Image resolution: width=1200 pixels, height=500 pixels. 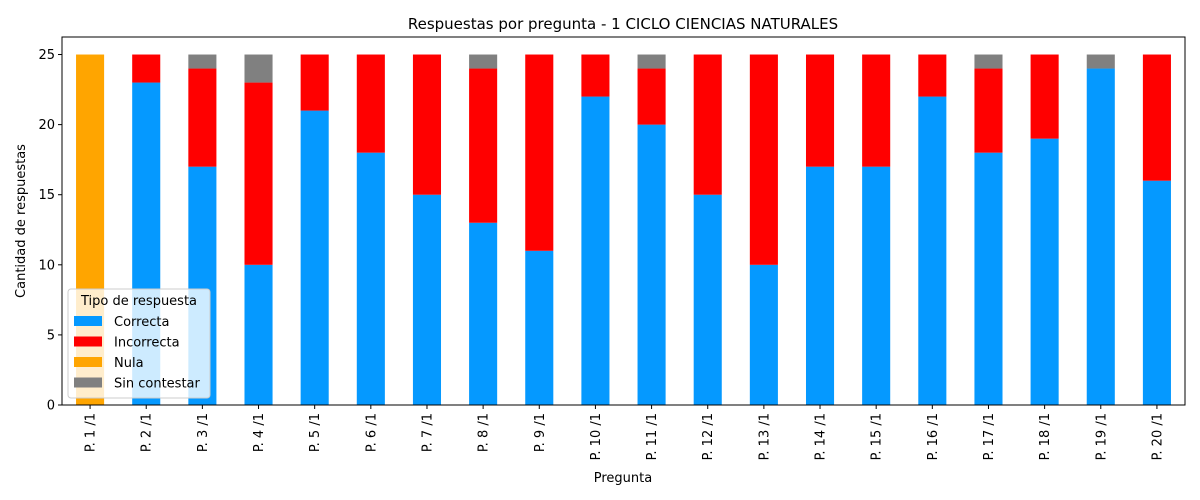 I want to click on x-axis-label: Pregunta, so click(x=623, y=478).